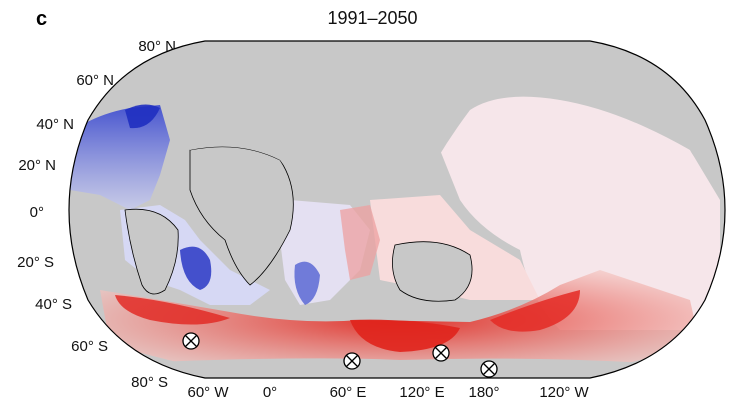  I want to click on panel-label: c, so click(42, 19).